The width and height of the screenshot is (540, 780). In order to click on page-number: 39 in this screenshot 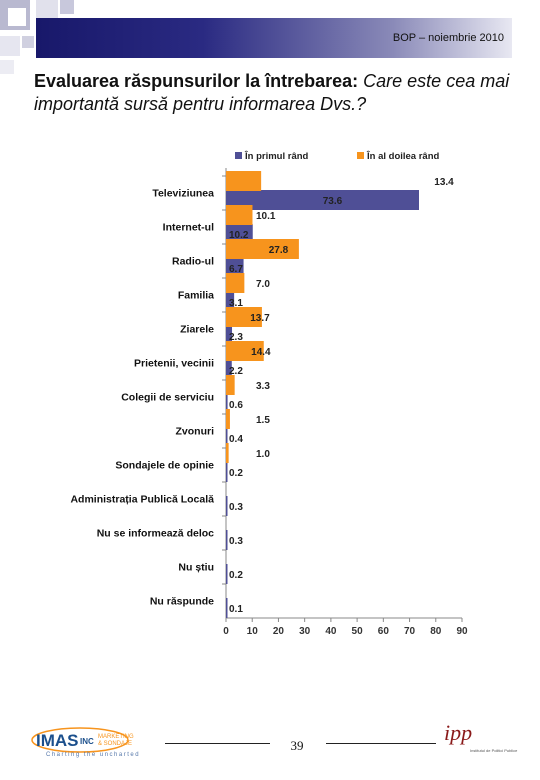, I will do `click(297, 745)`.